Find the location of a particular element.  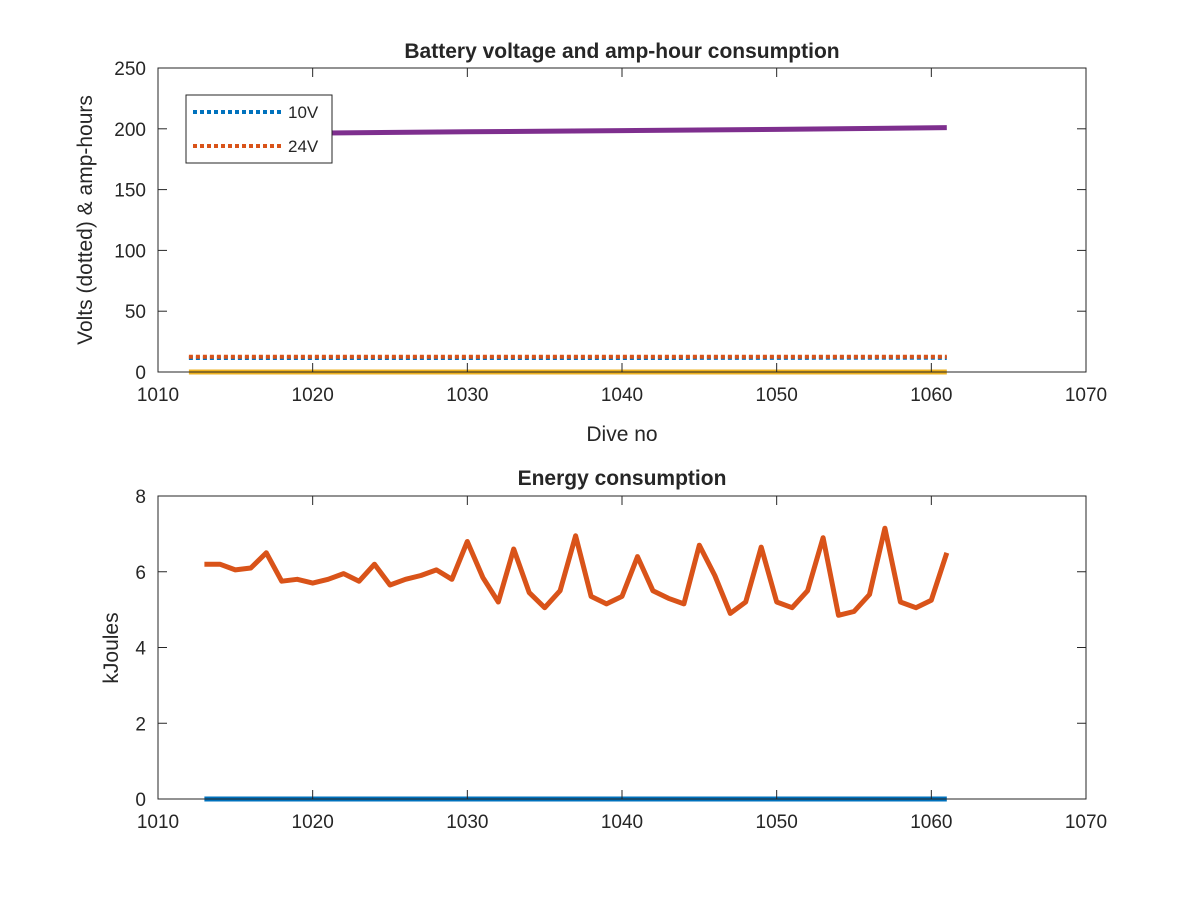

voltage-x-axis-label: Dive no is located at coordinates (621, 434).